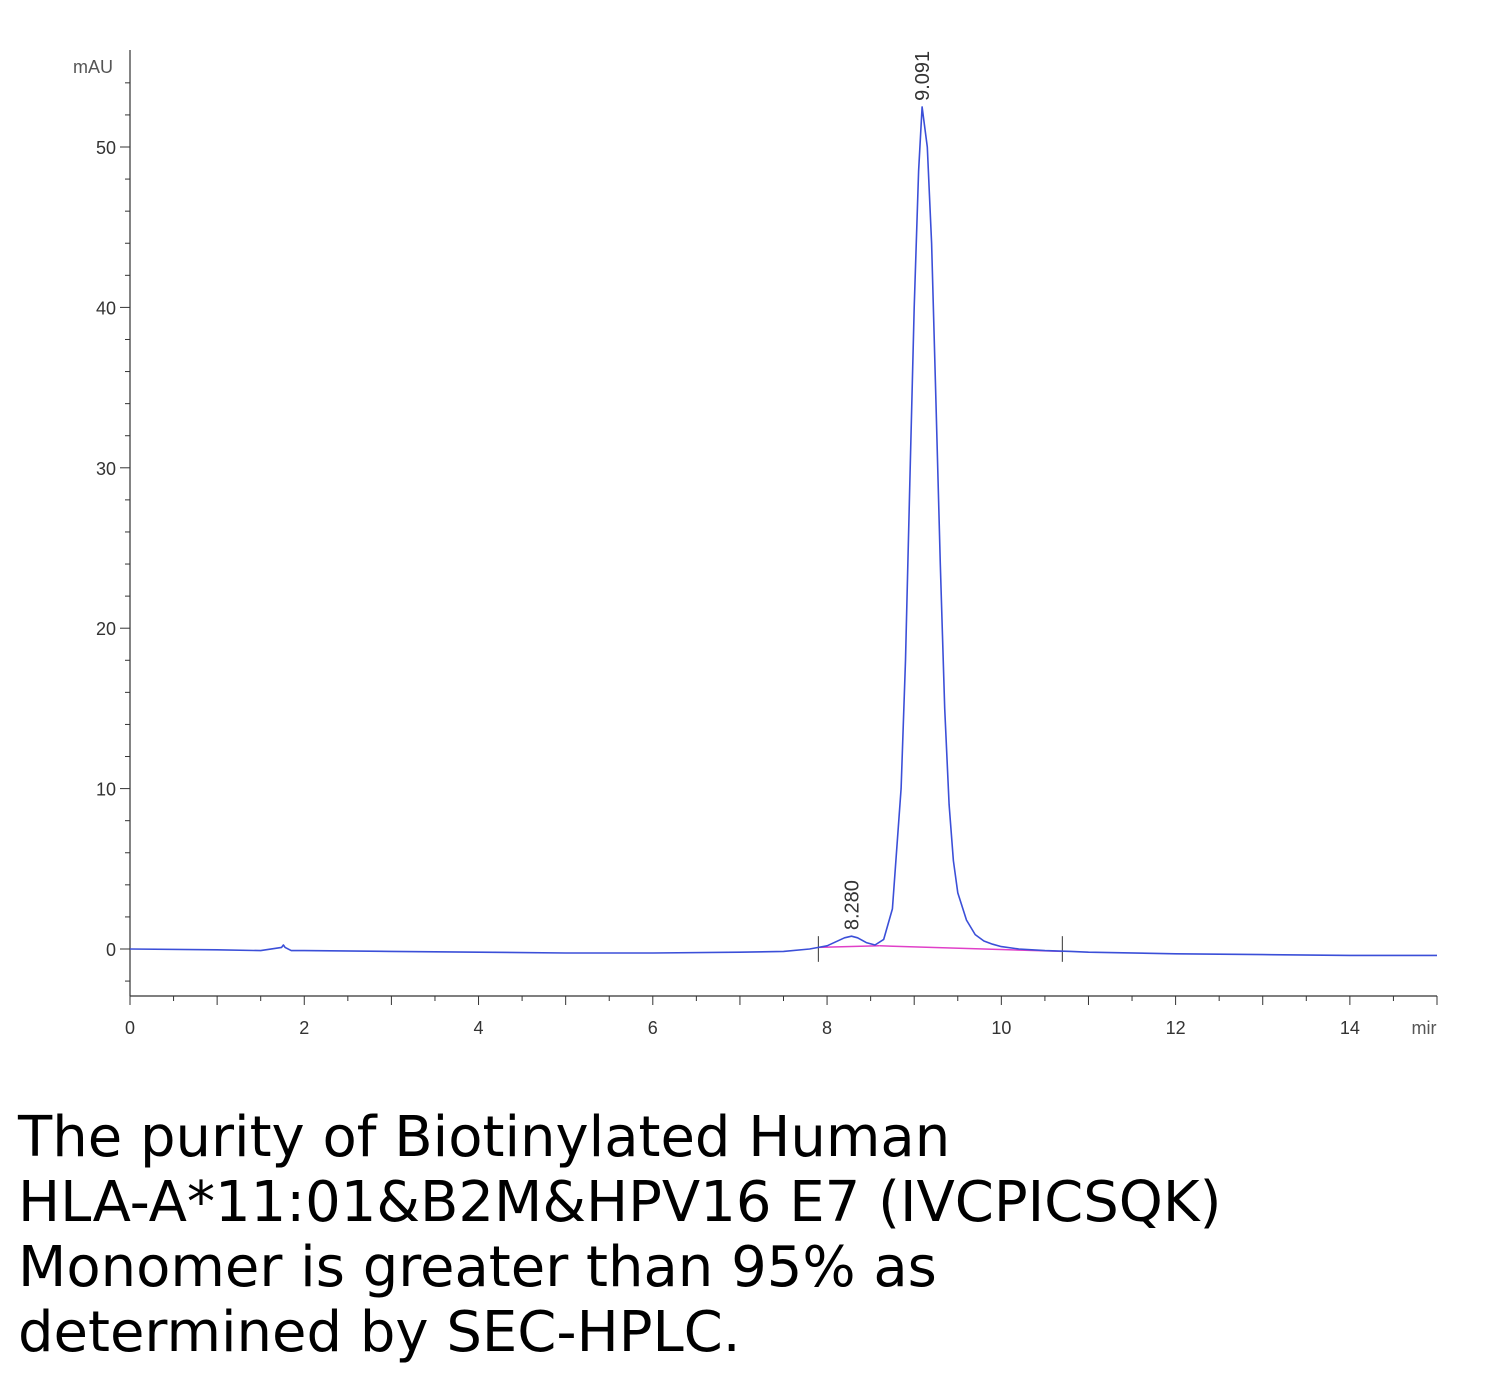 This screenshot has height=1384, width=1500. I want to click on caption-line-1: The purity of Biotinylated Human, so click(484, 1137).